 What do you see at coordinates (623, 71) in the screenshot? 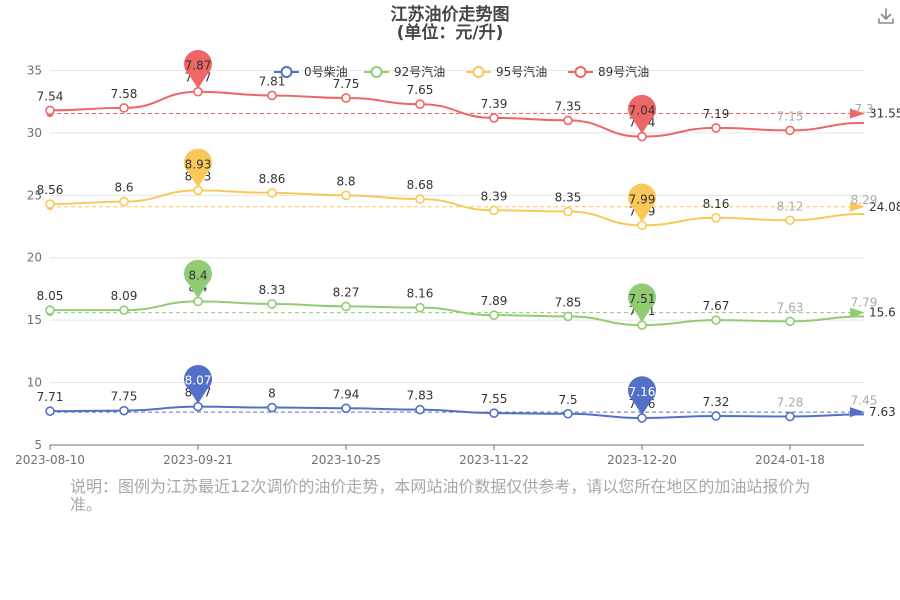
I see `legend-label: 89号汽油` at bounding box center [623, 71].